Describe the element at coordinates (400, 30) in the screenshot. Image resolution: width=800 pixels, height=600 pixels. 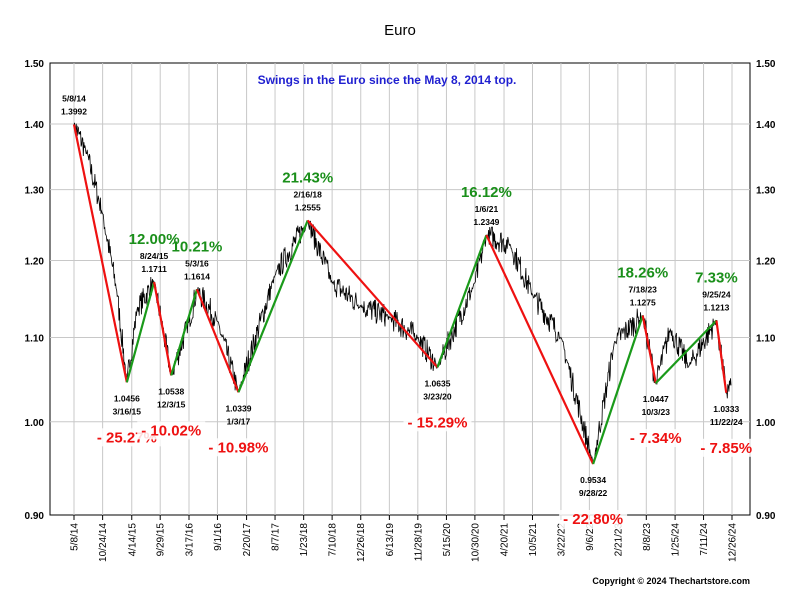
I see `chart-title: Euro` at that location.